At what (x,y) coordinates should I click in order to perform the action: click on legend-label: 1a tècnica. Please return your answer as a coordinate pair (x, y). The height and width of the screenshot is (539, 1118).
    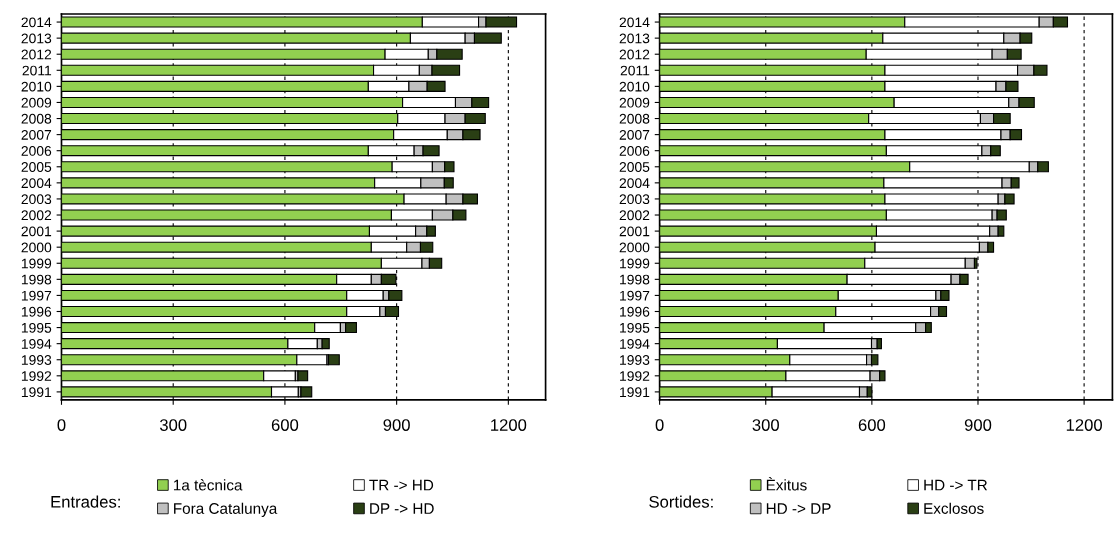
    Looking at the image, I should click on (208, 485).